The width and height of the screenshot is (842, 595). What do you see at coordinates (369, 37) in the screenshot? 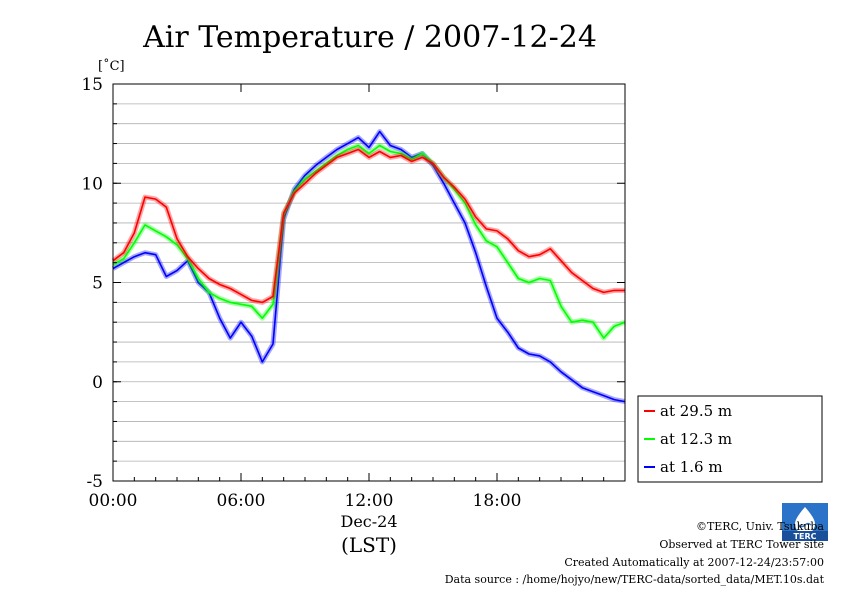
I see `chart-title: Air Temperature / 2007-12-24` at bounding box center [369, 37].